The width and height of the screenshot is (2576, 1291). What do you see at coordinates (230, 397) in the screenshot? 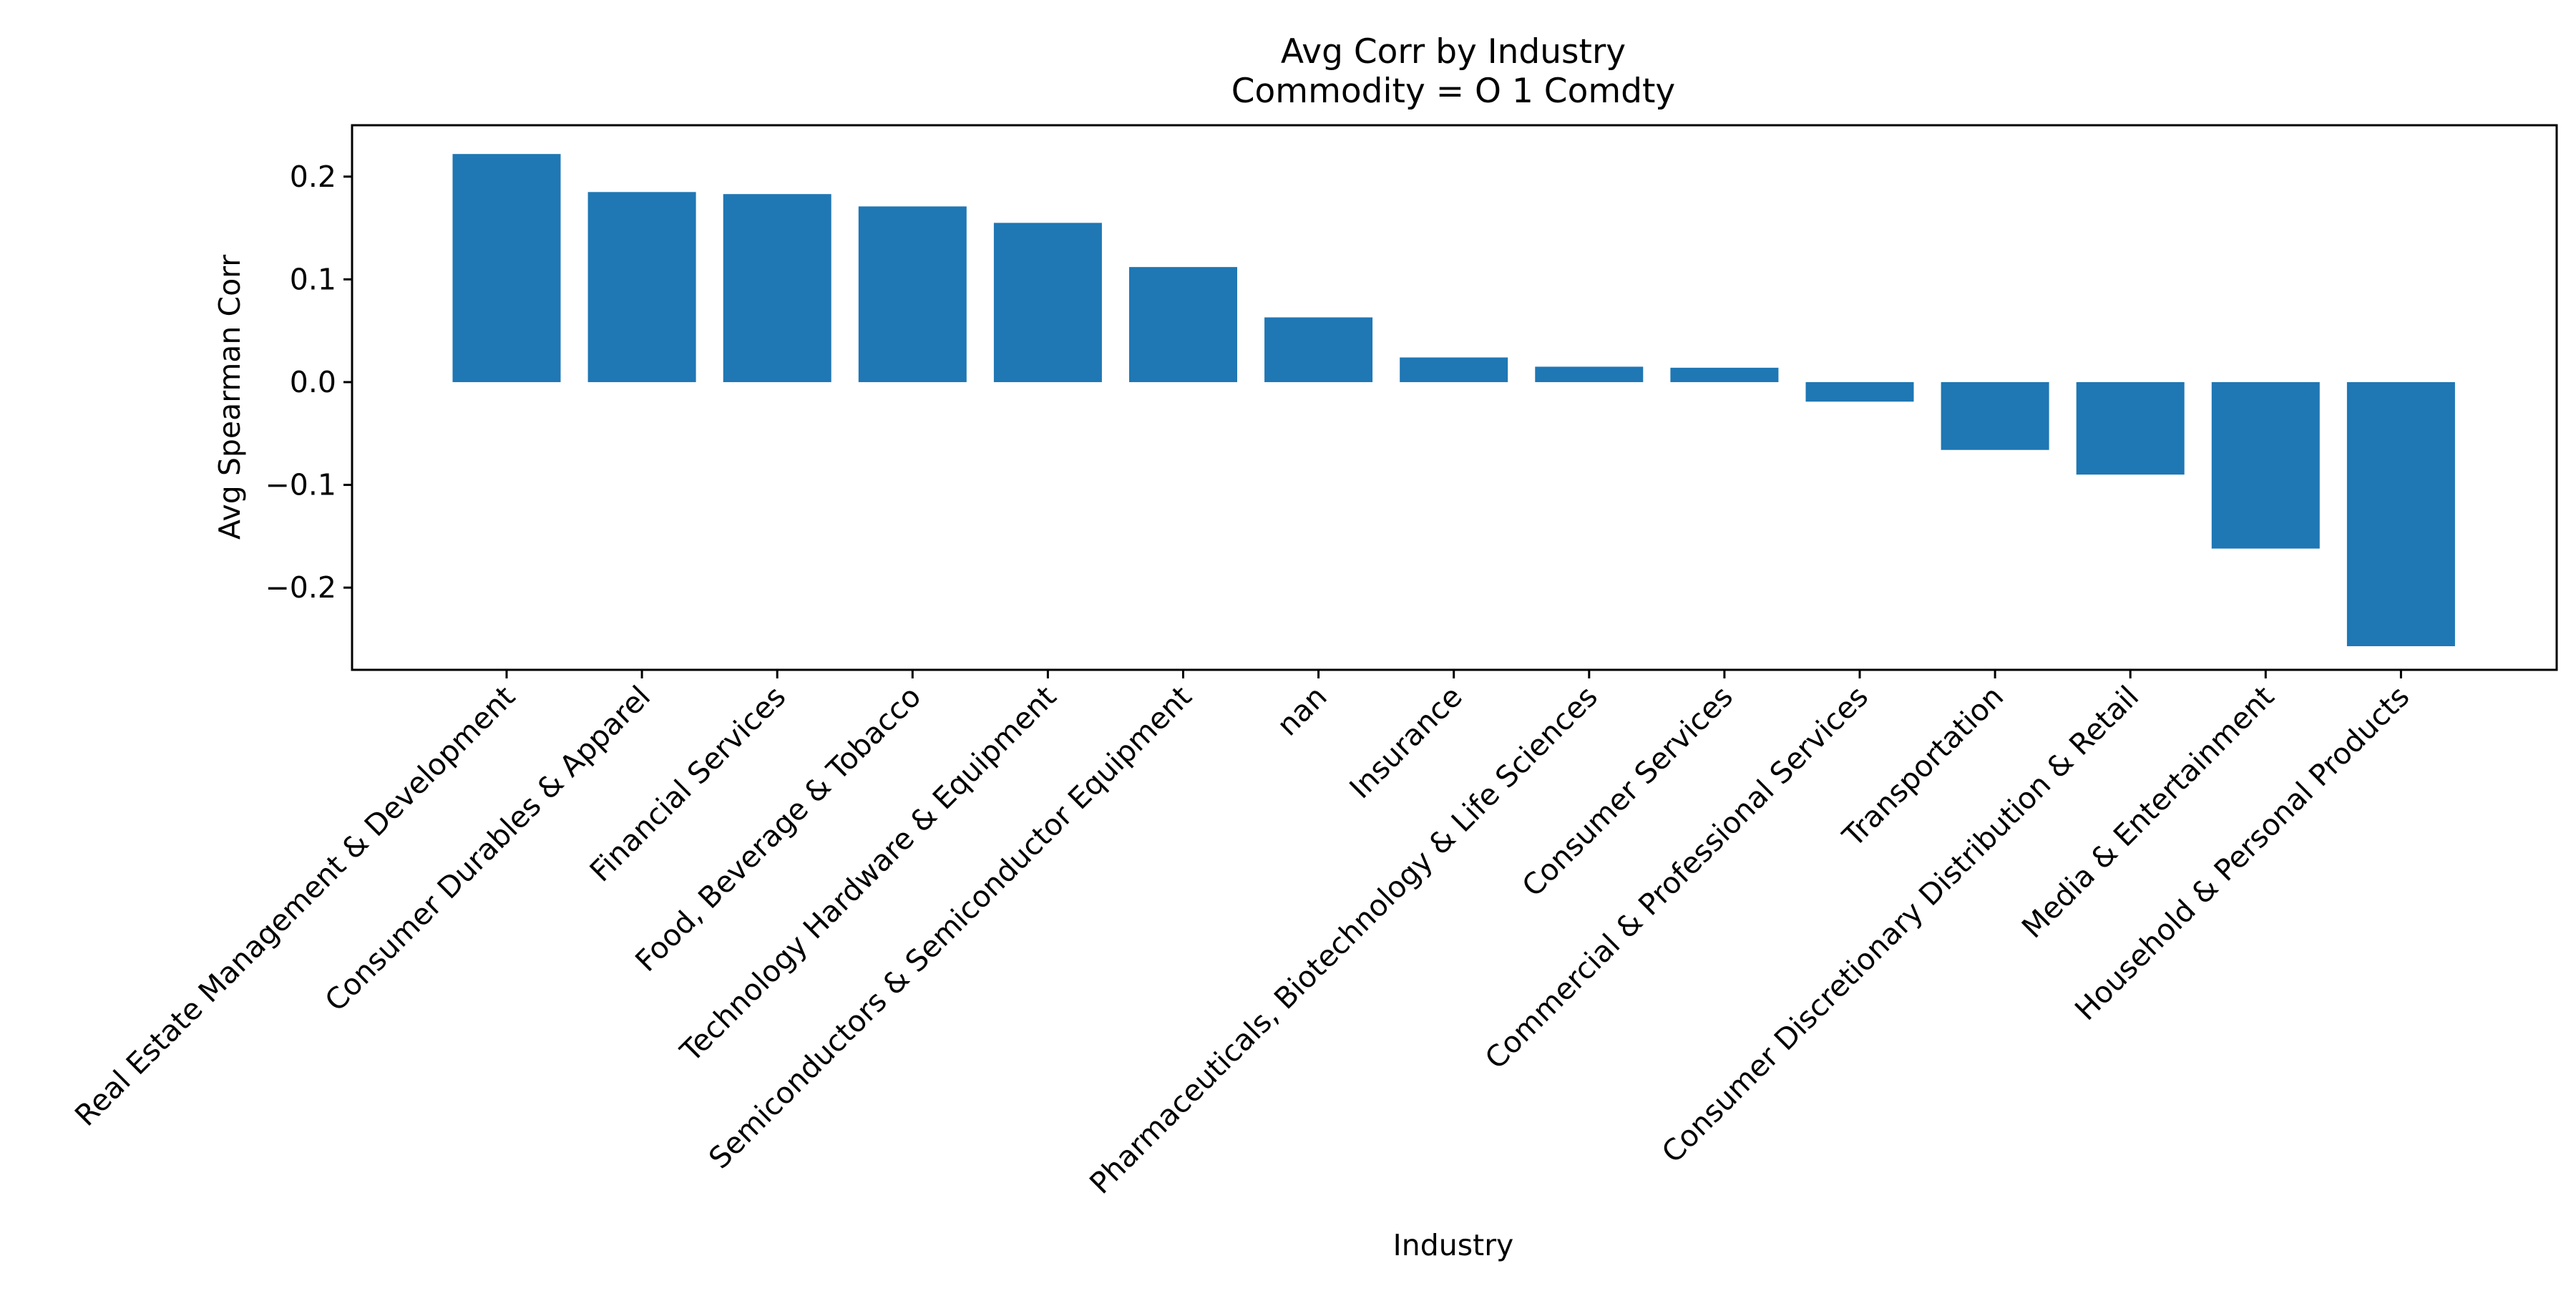
I see `y-axis-label: Avg Spearman Corr` at bounding box center [230, 397].